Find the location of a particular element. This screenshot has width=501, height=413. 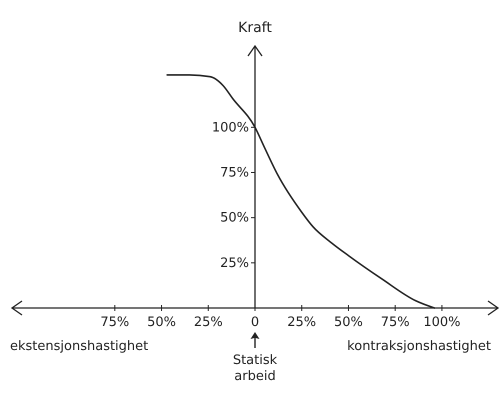

y-tick-label: 25% is located at coordinates (234, 263).